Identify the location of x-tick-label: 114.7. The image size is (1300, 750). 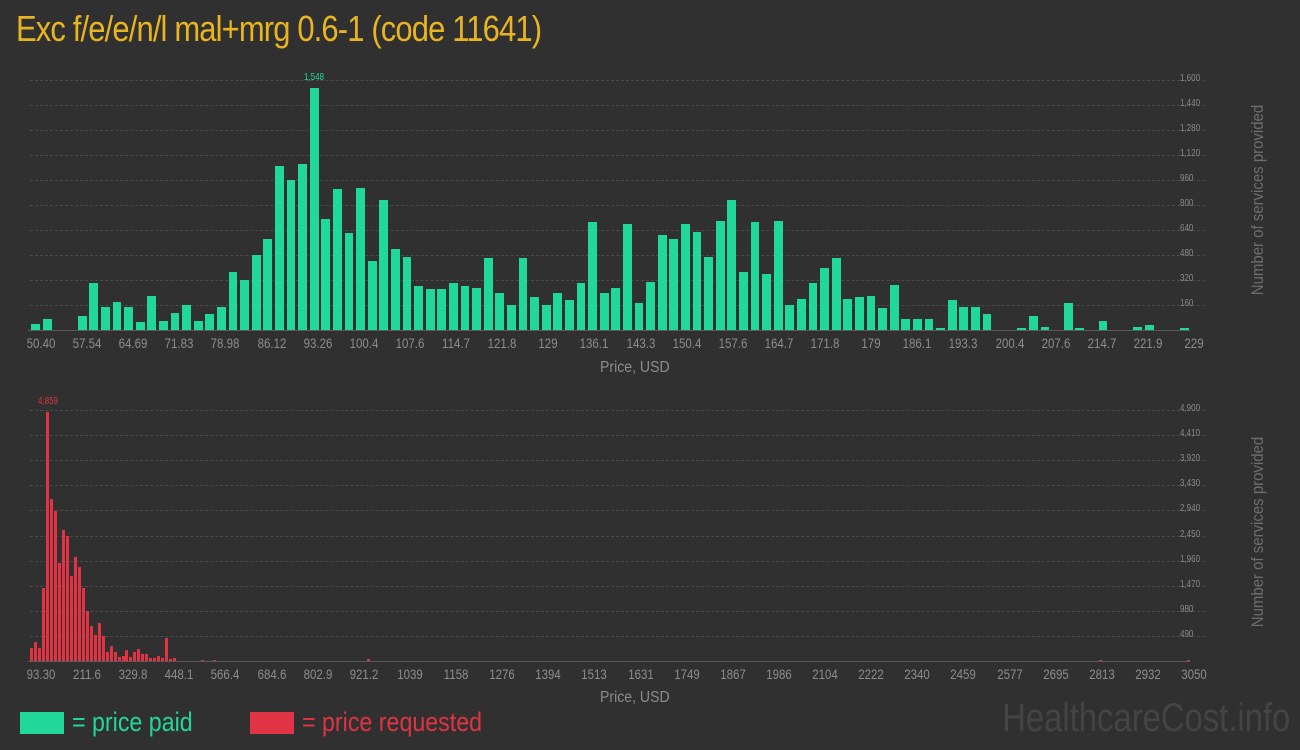
(456, 343).